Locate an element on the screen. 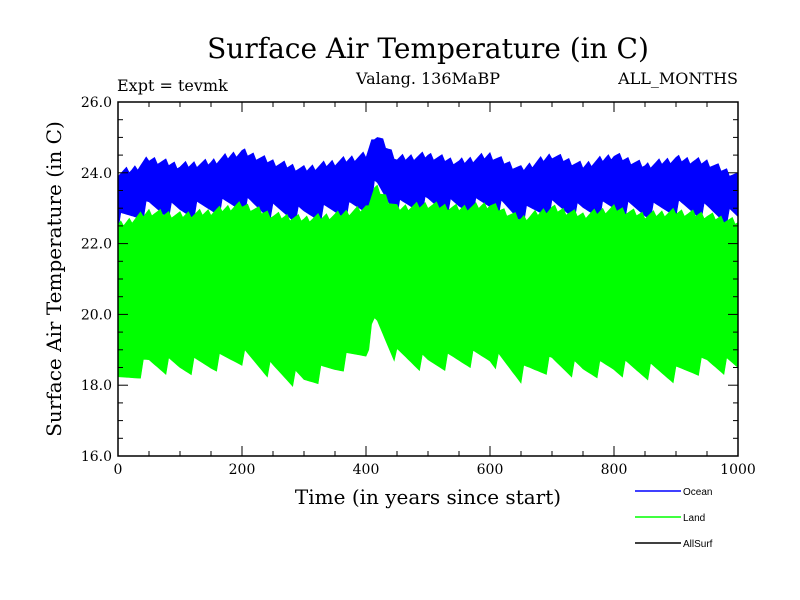 The width and height of the screenshot is (800, 600). legend-label-ocean: Ocean is located at coordinates (697, 492).